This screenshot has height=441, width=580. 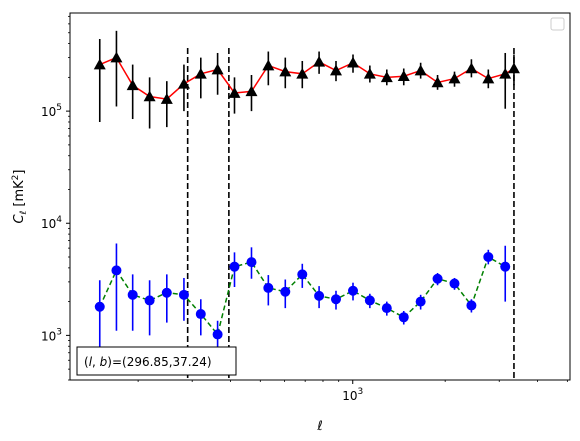 I want to click on annotation-box, so click(x=156, y=361).